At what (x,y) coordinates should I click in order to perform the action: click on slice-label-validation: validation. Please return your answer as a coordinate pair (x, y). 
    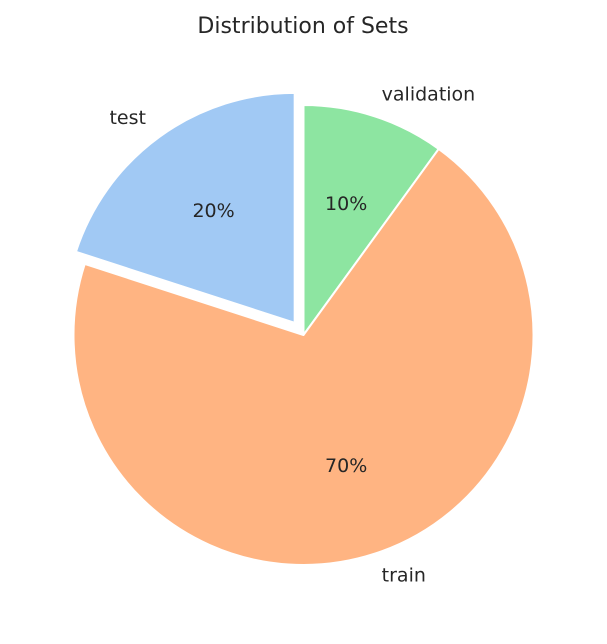
    Looking at the image, I should click on (429, 94).